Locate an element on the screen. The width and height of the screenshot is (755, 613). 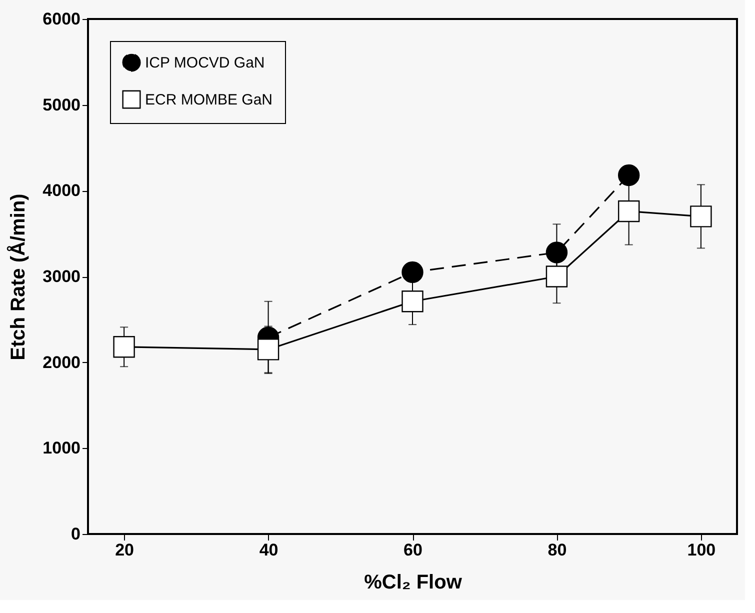
legend-label: ECR MOMBE GaN is located at coordinates (209, 100).